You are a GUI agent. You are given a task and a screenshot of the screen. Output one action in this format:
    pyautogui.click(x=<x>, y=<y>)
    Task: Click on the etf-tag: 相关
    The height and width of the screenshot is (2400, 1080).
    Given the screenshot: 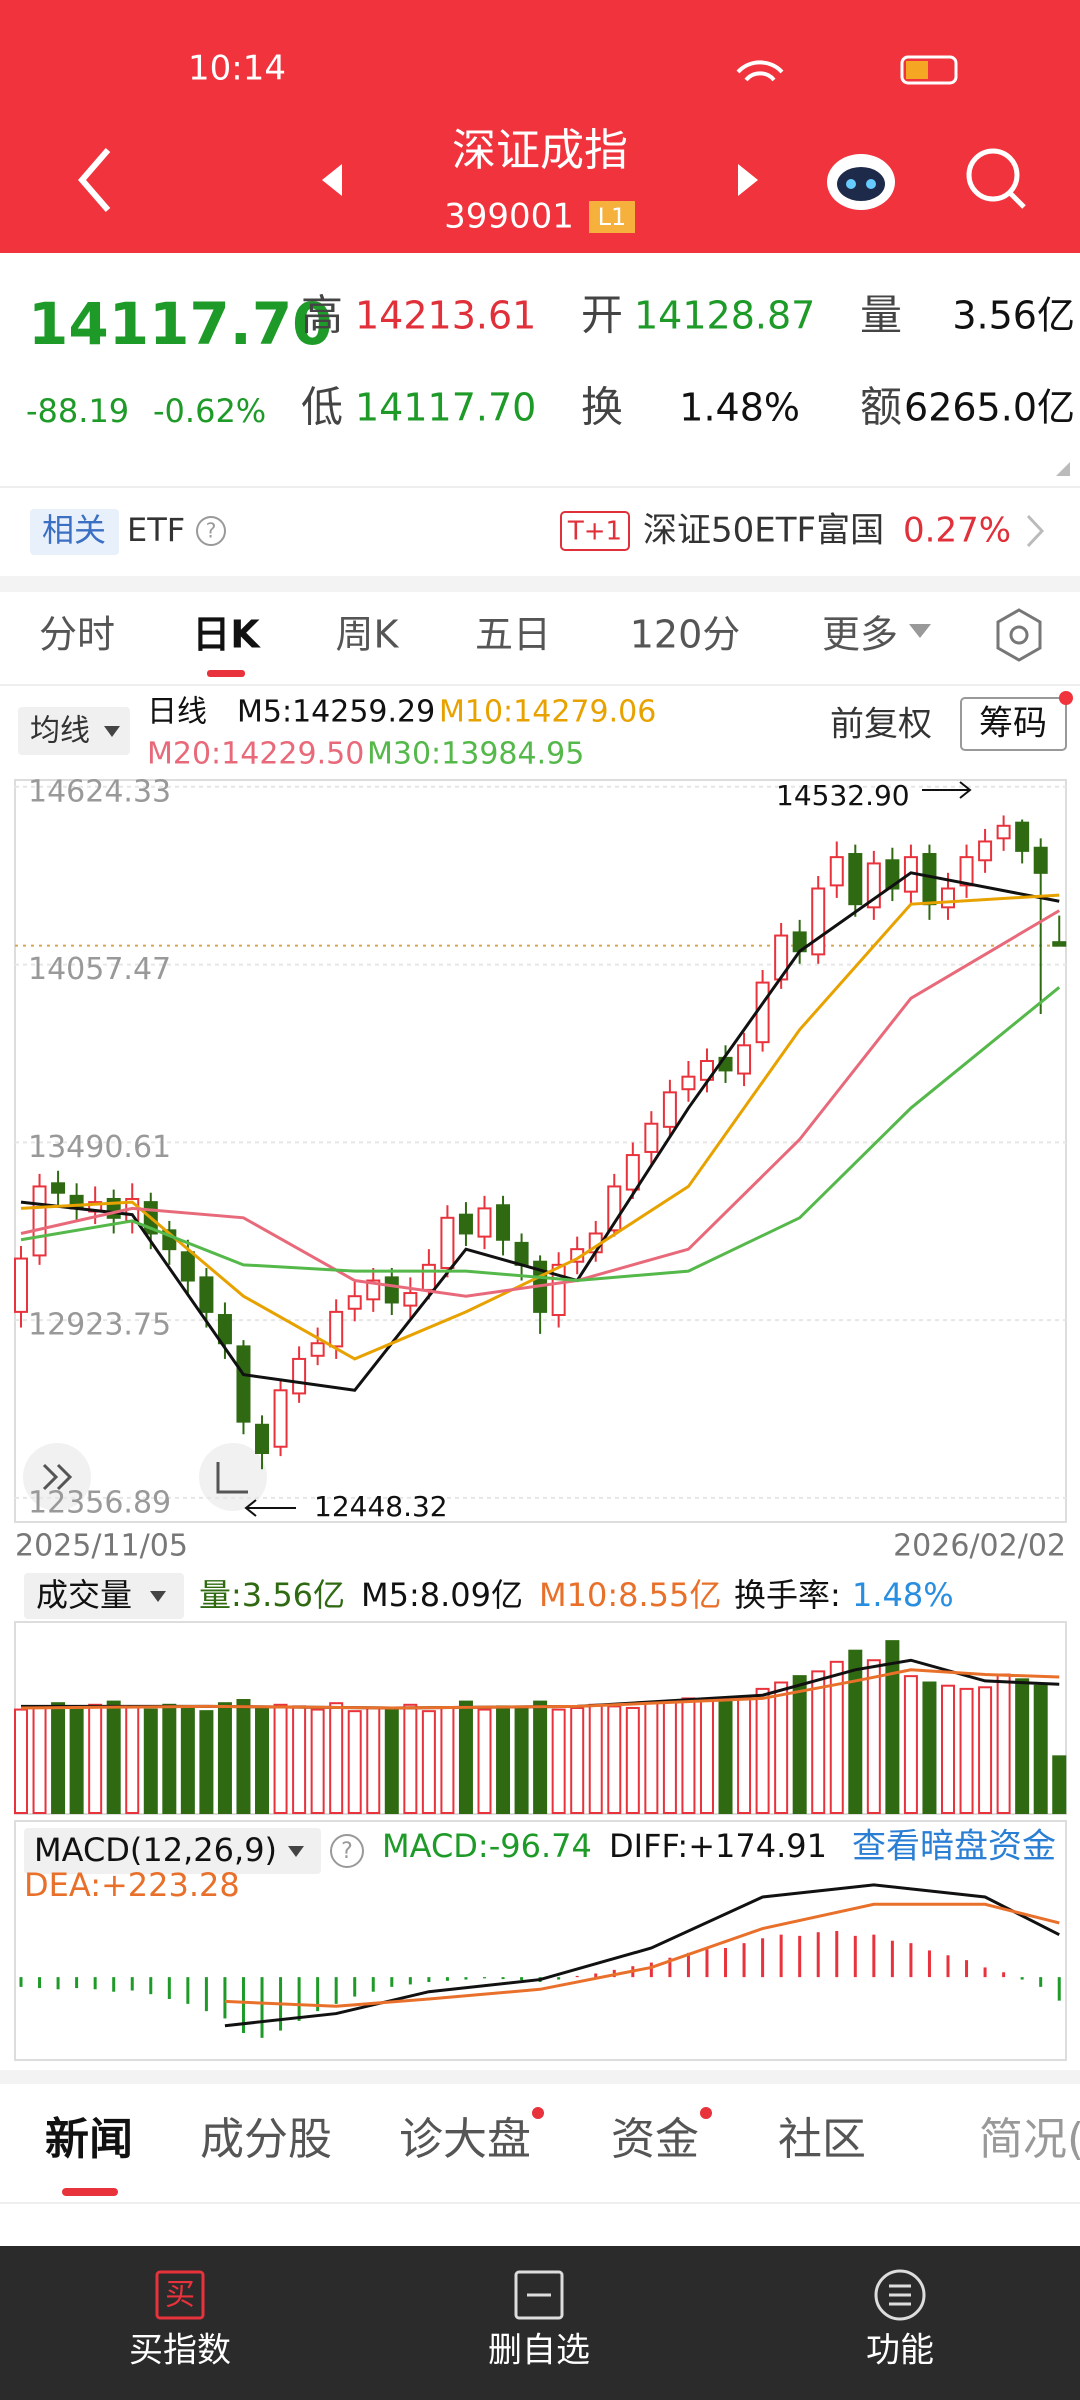 What is the action you would take?
    pyautogui.click(x=74, y=530)
    